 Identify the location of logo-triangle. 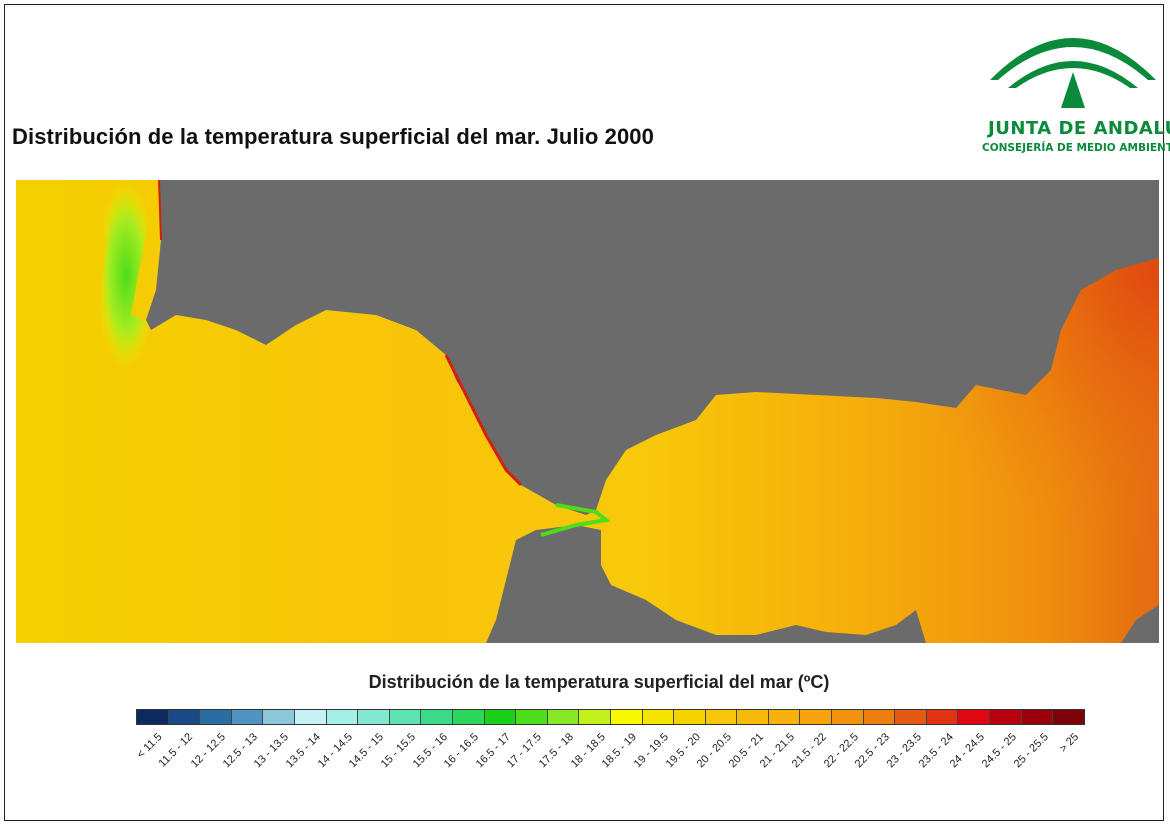
(1073, 90).